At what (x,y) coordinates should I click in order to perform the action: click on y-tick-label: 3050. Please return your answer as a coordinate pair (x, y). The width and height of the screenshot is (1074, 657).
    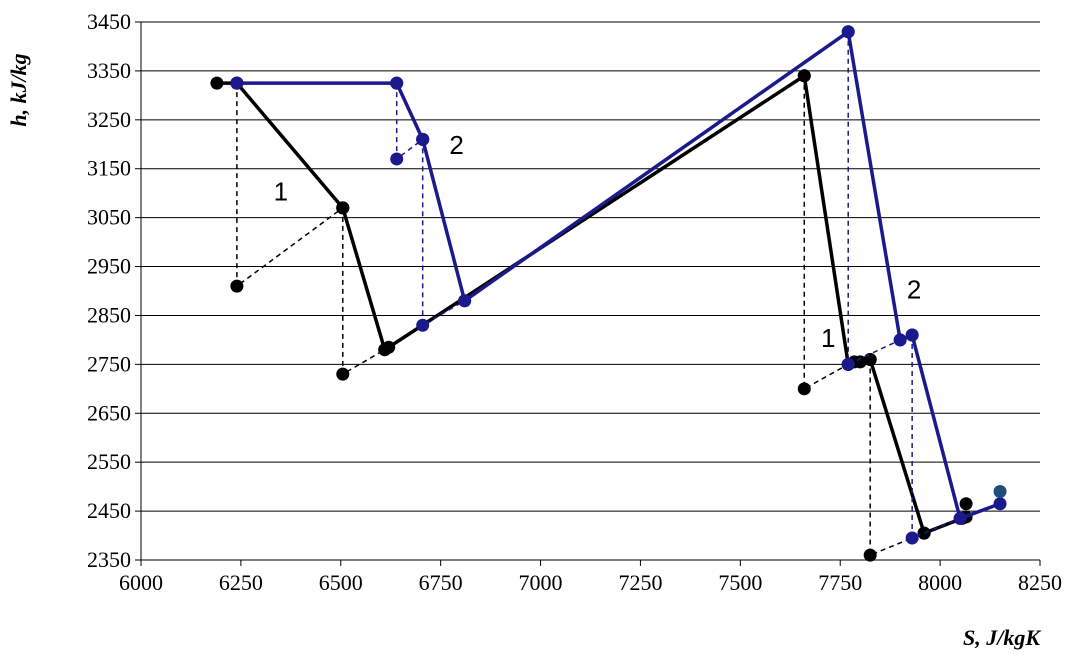
    Looking at the image, I should click on (109, 217).